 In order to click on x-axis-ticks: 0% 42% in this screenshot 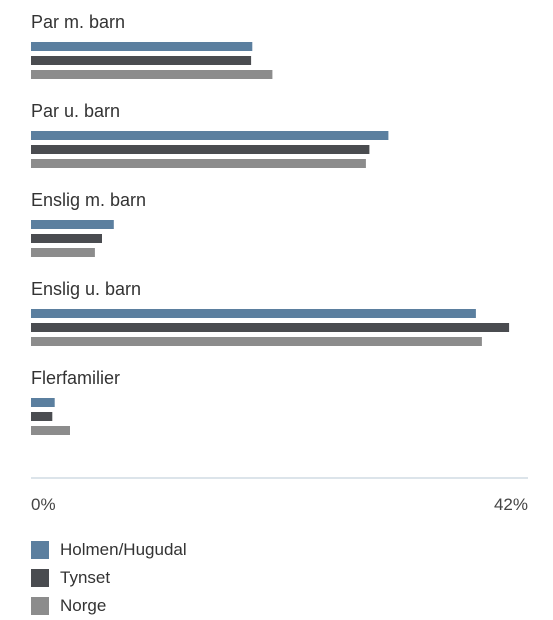, I will do `click(279, 504)`.